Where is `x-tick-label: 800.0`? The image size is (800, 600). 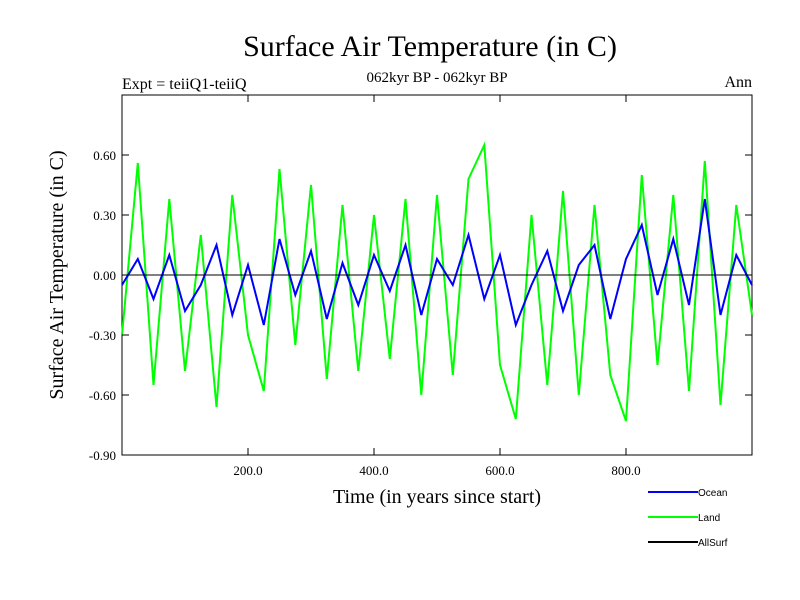 x-tick-label: 800.0 is located at coordinates (625, 470).